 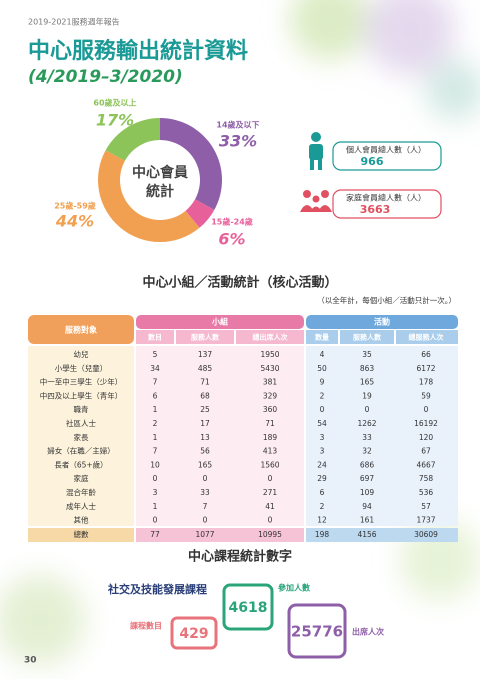 I want to click on donut-center-label: 中心會員, so click(x=160, y=172).